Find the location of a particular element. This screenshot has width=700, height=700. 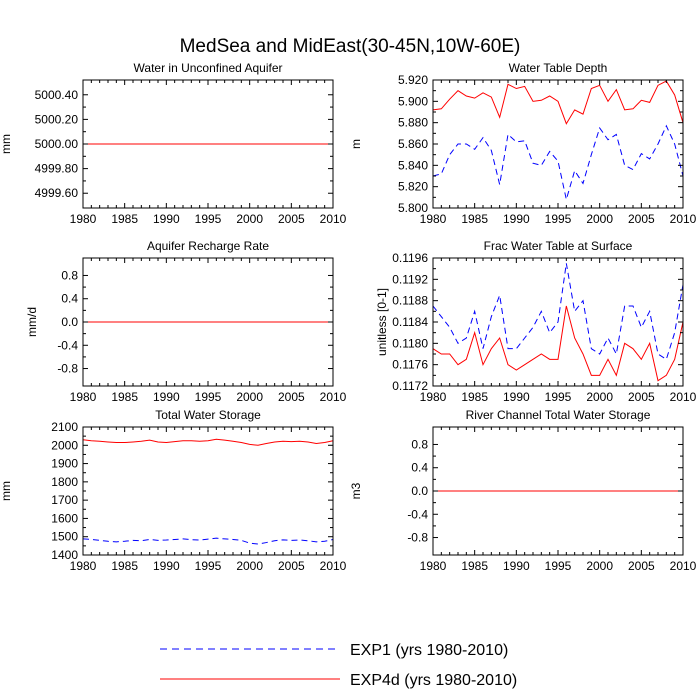

y-tick-label: 1500 is located at coordinates (64, 537).